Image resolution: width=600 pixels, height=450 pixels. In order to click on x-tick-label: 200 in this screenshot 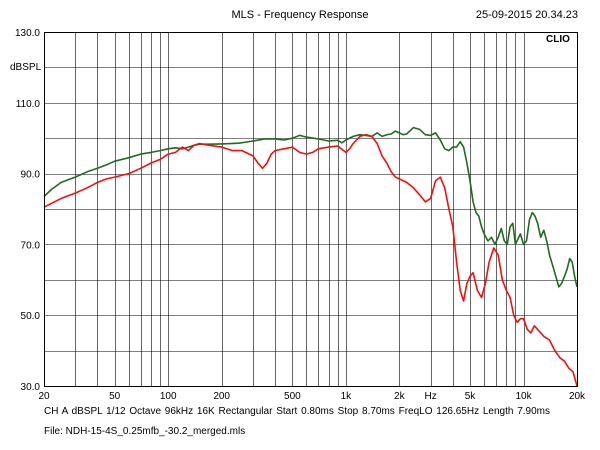, I will do `click(221, 396)`.